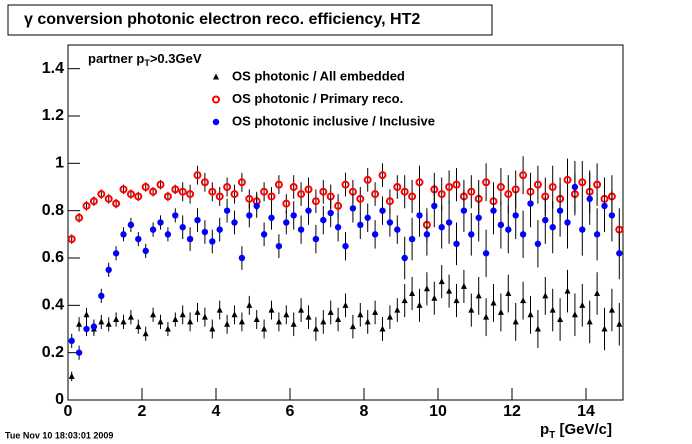  I want to click on y-tick-label: 0, so click(59, 399).